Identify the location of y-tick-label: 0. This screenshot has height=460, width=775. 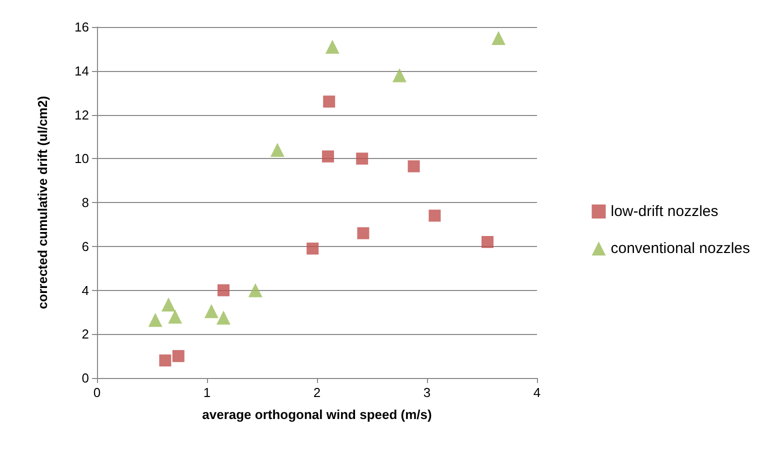
(85, 378).